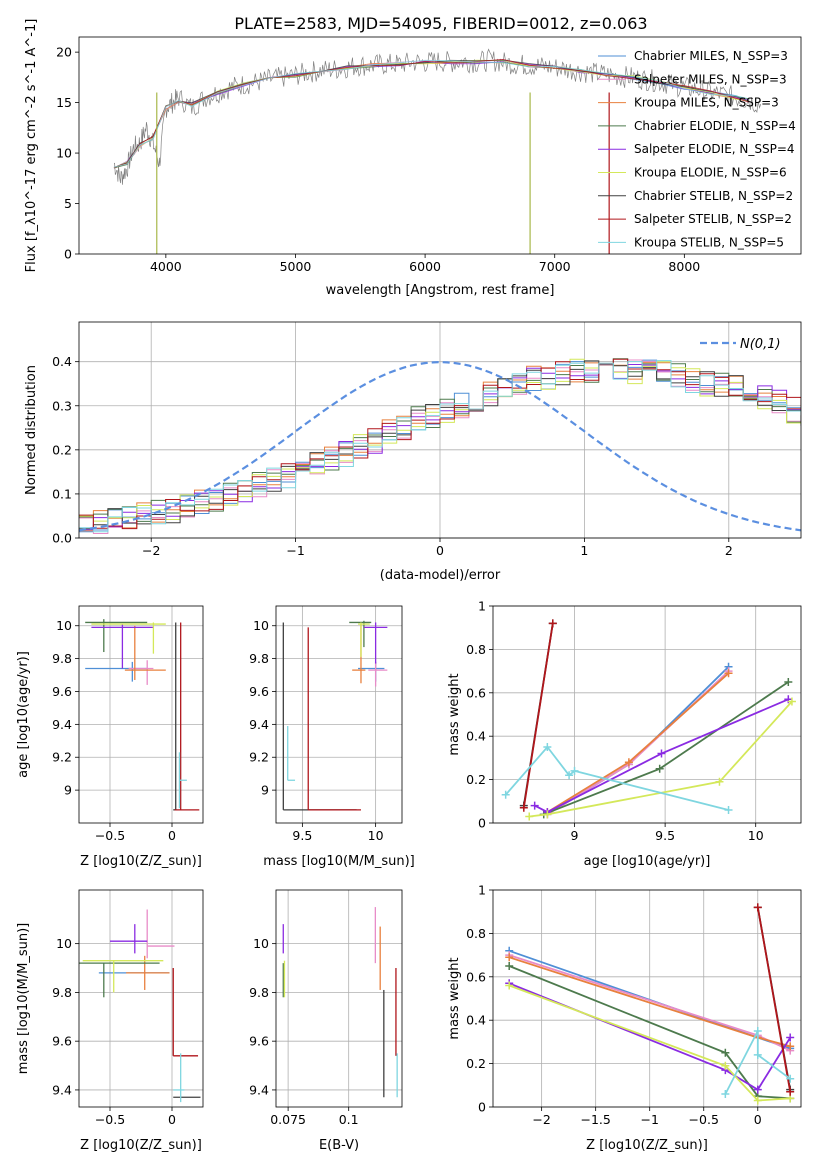 The image size is (819, 1170). Describe the element at coordinates (482, 890) in the screenshot. I see `y-tick-label: 1` at that location.